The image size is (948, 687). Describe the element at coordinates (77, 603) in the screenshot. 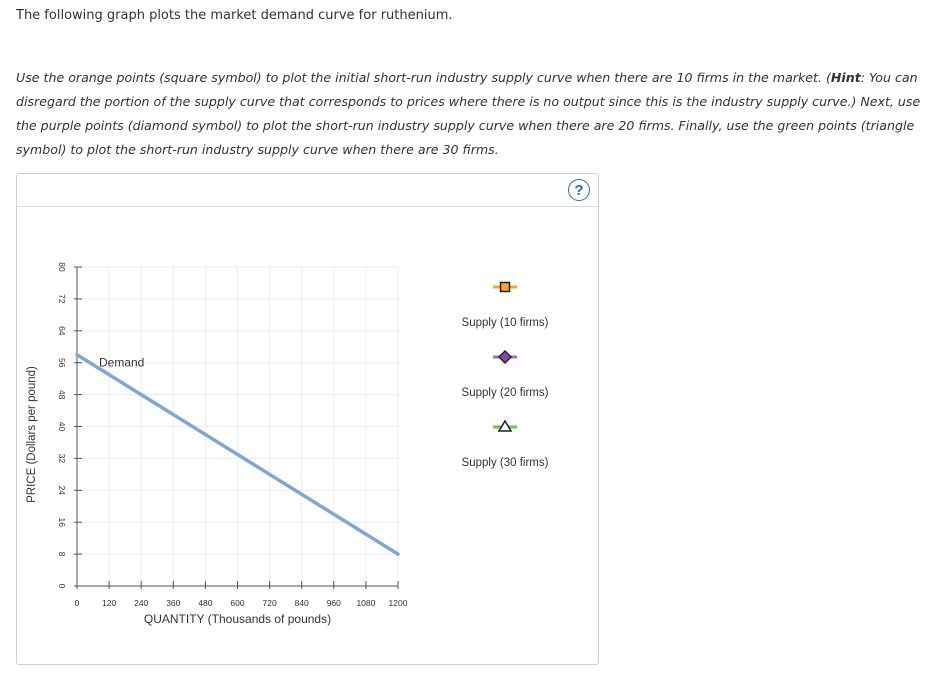

I see `x-tick-label: 0` at that location.